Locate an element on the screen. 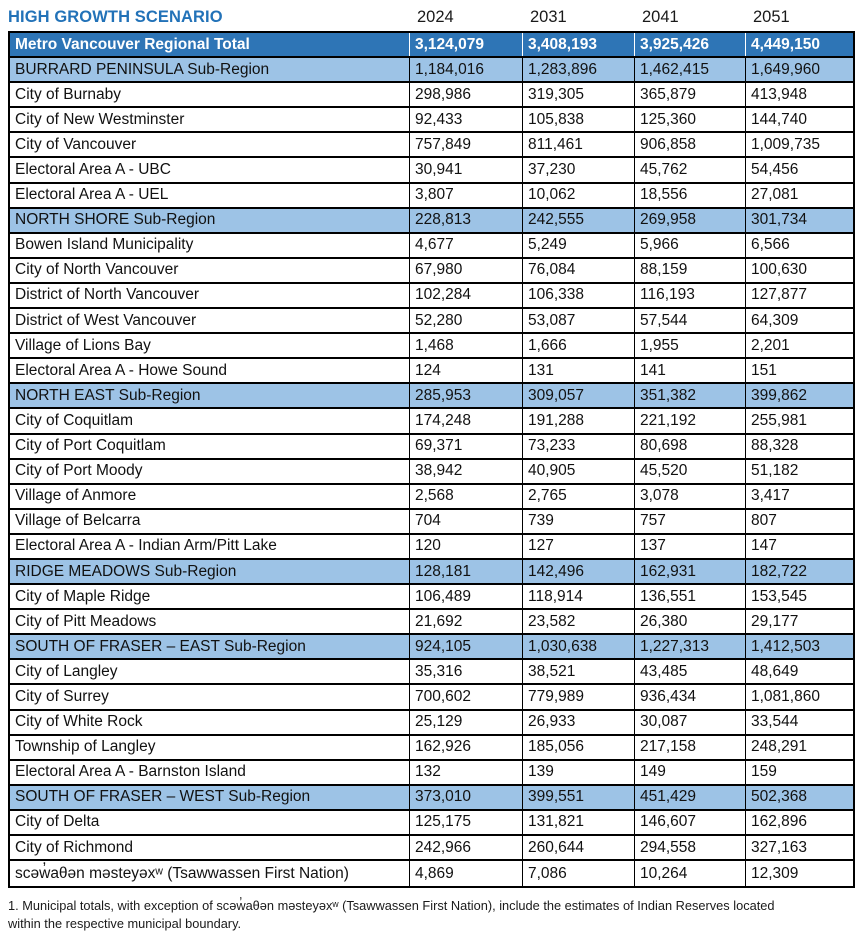 The image size is (857, 938). row-name-cell: Village of Belcarra is located at coordinates (78, 521).